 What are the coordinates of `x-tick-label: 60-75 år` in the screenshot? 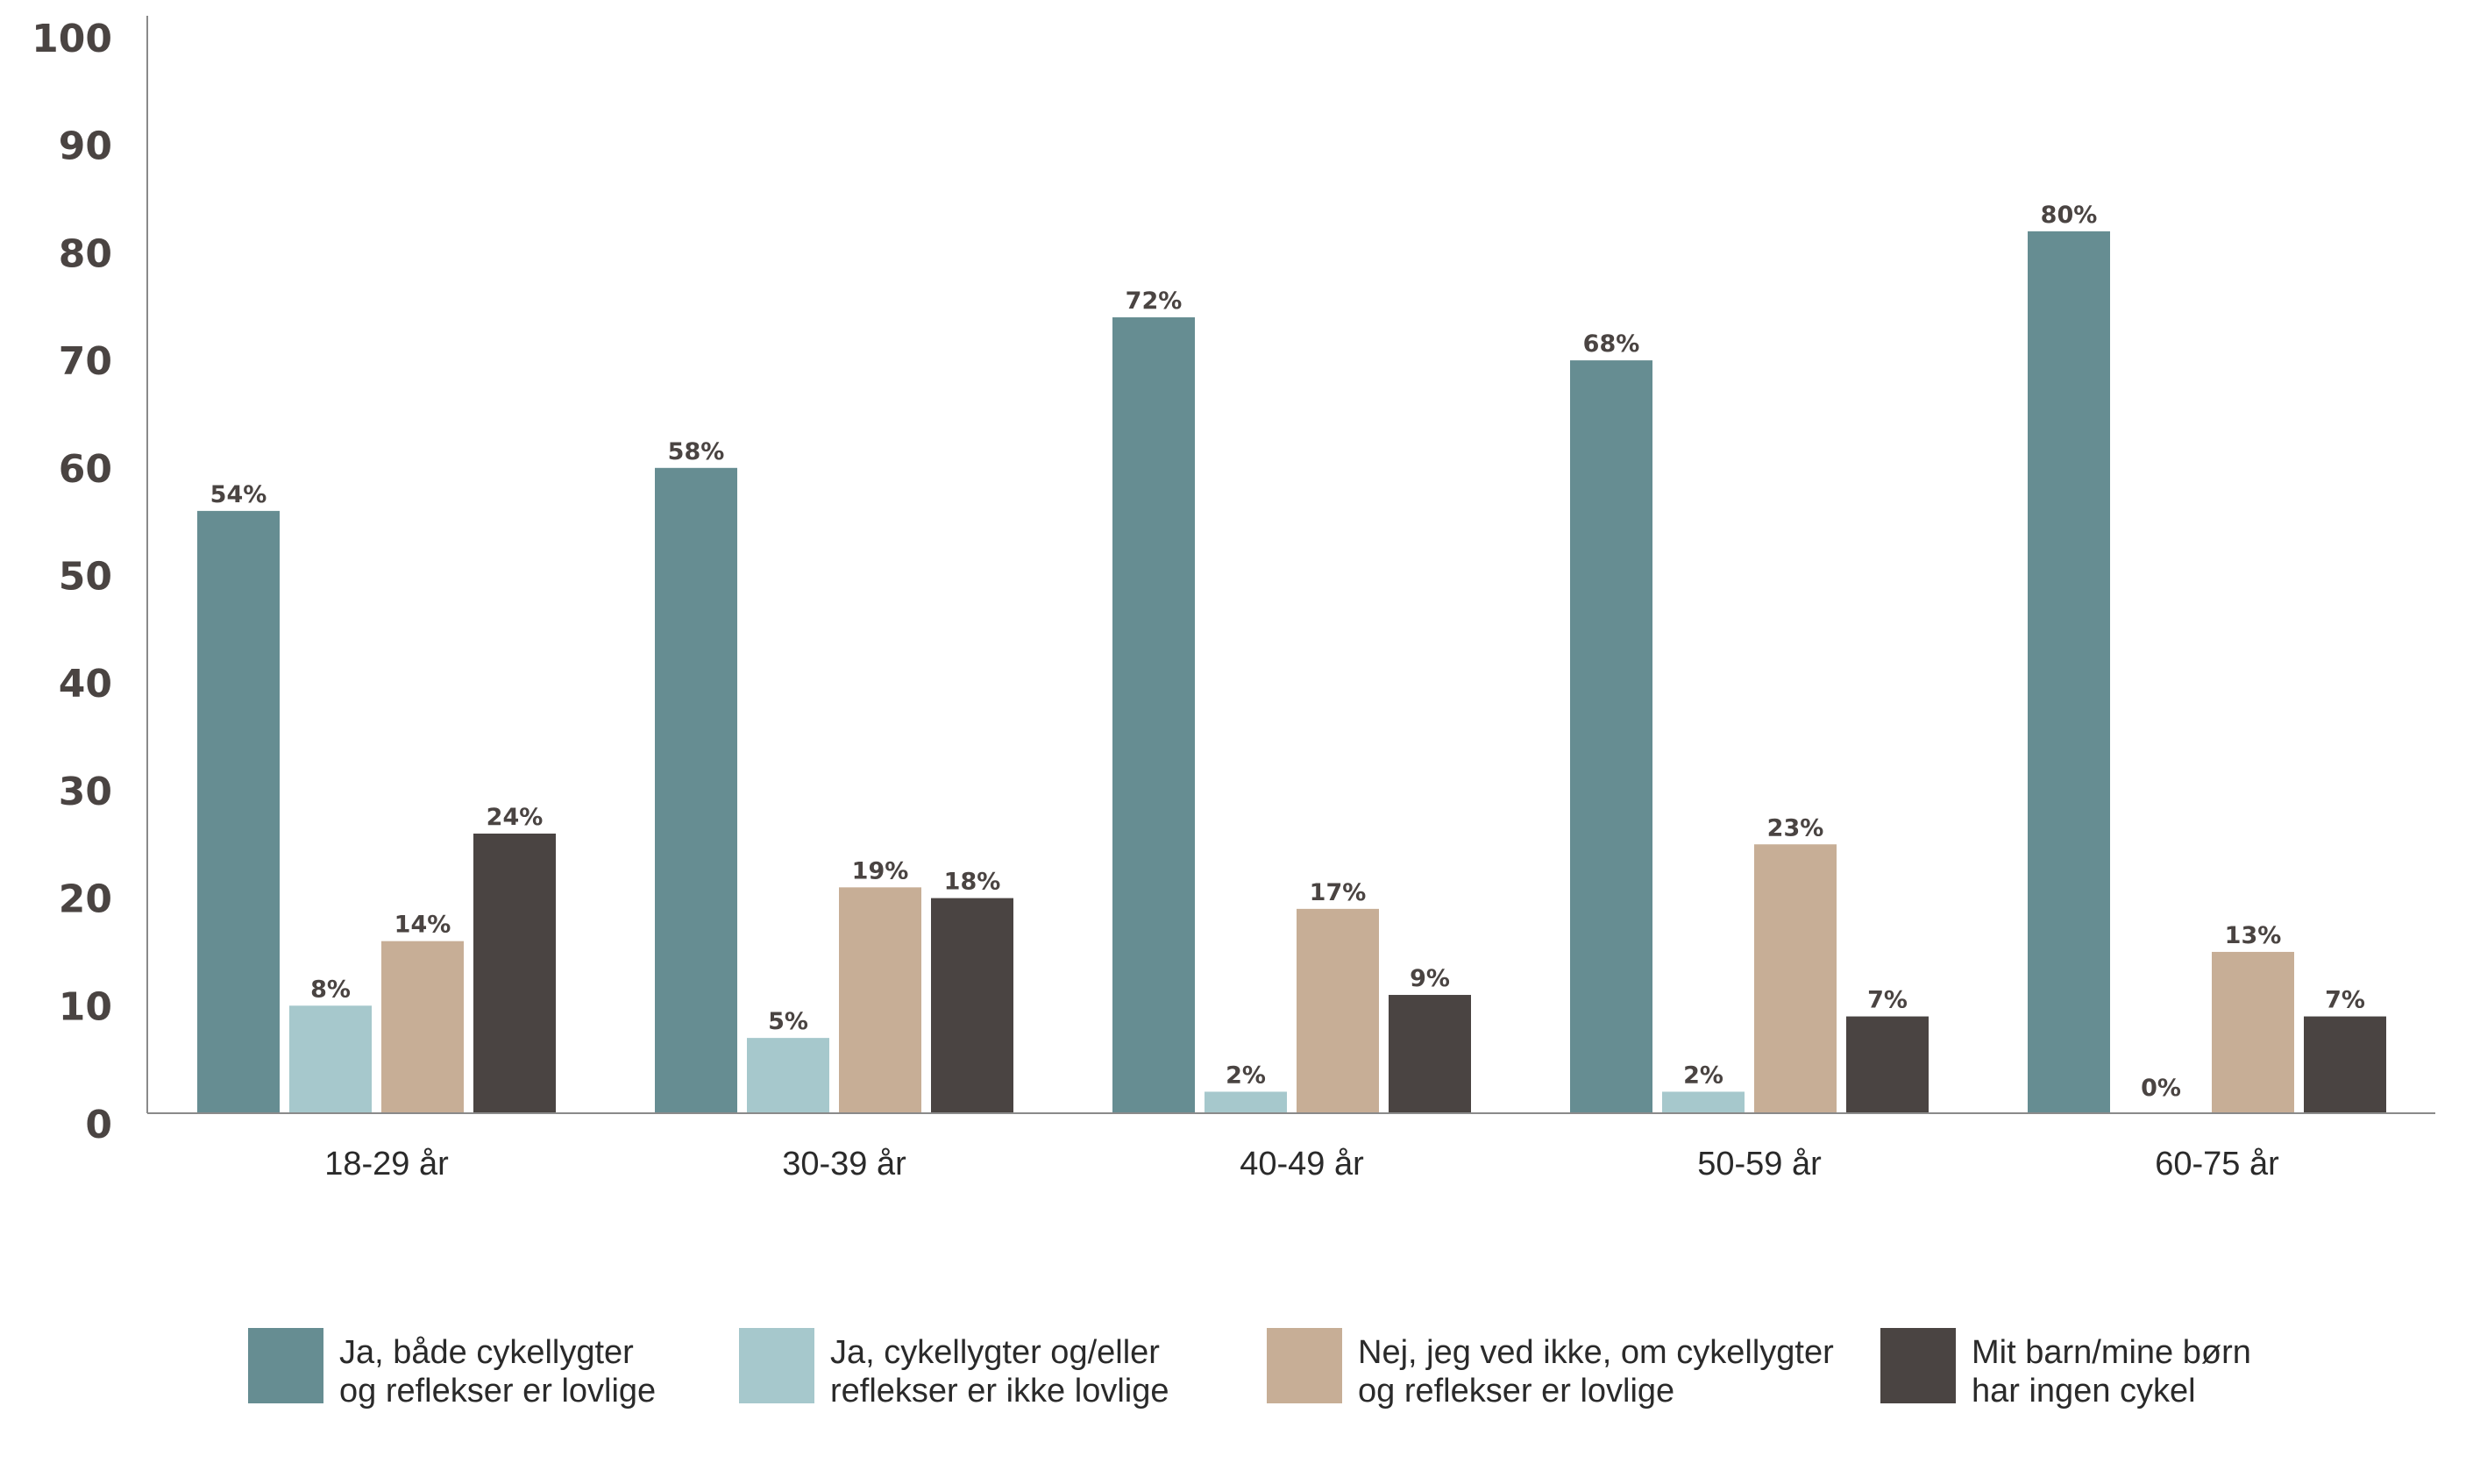 It's located at (2217, 1164).